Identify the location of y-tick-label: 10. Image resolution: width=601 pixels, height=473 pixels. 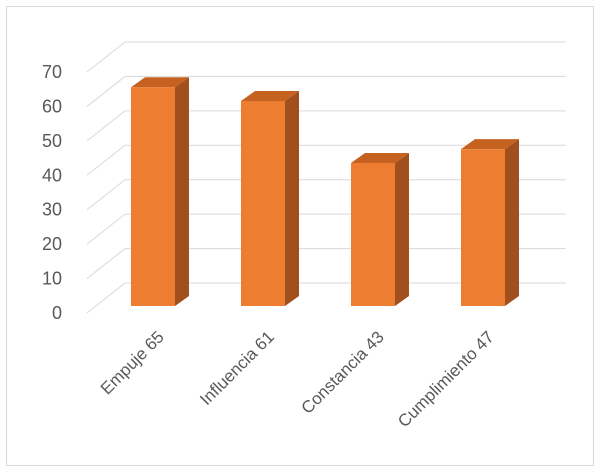
(52, 279).